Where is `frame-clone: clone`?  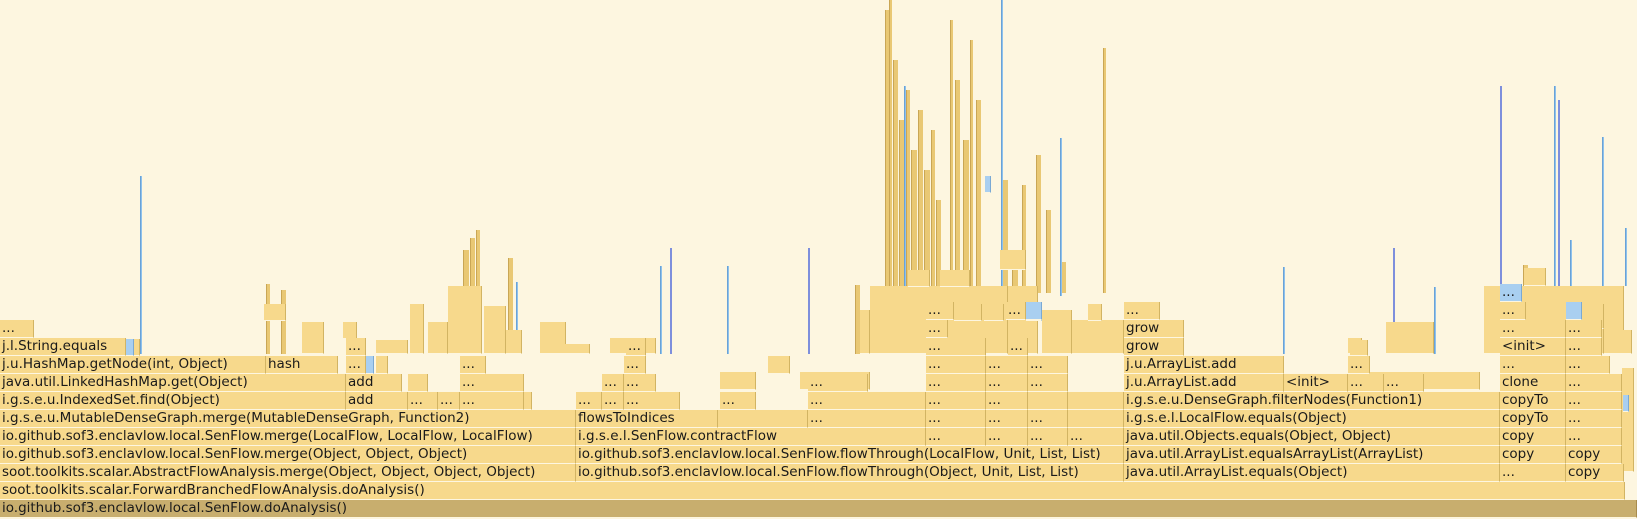 frame-clone: clone is located at coordinates (1533, 383).